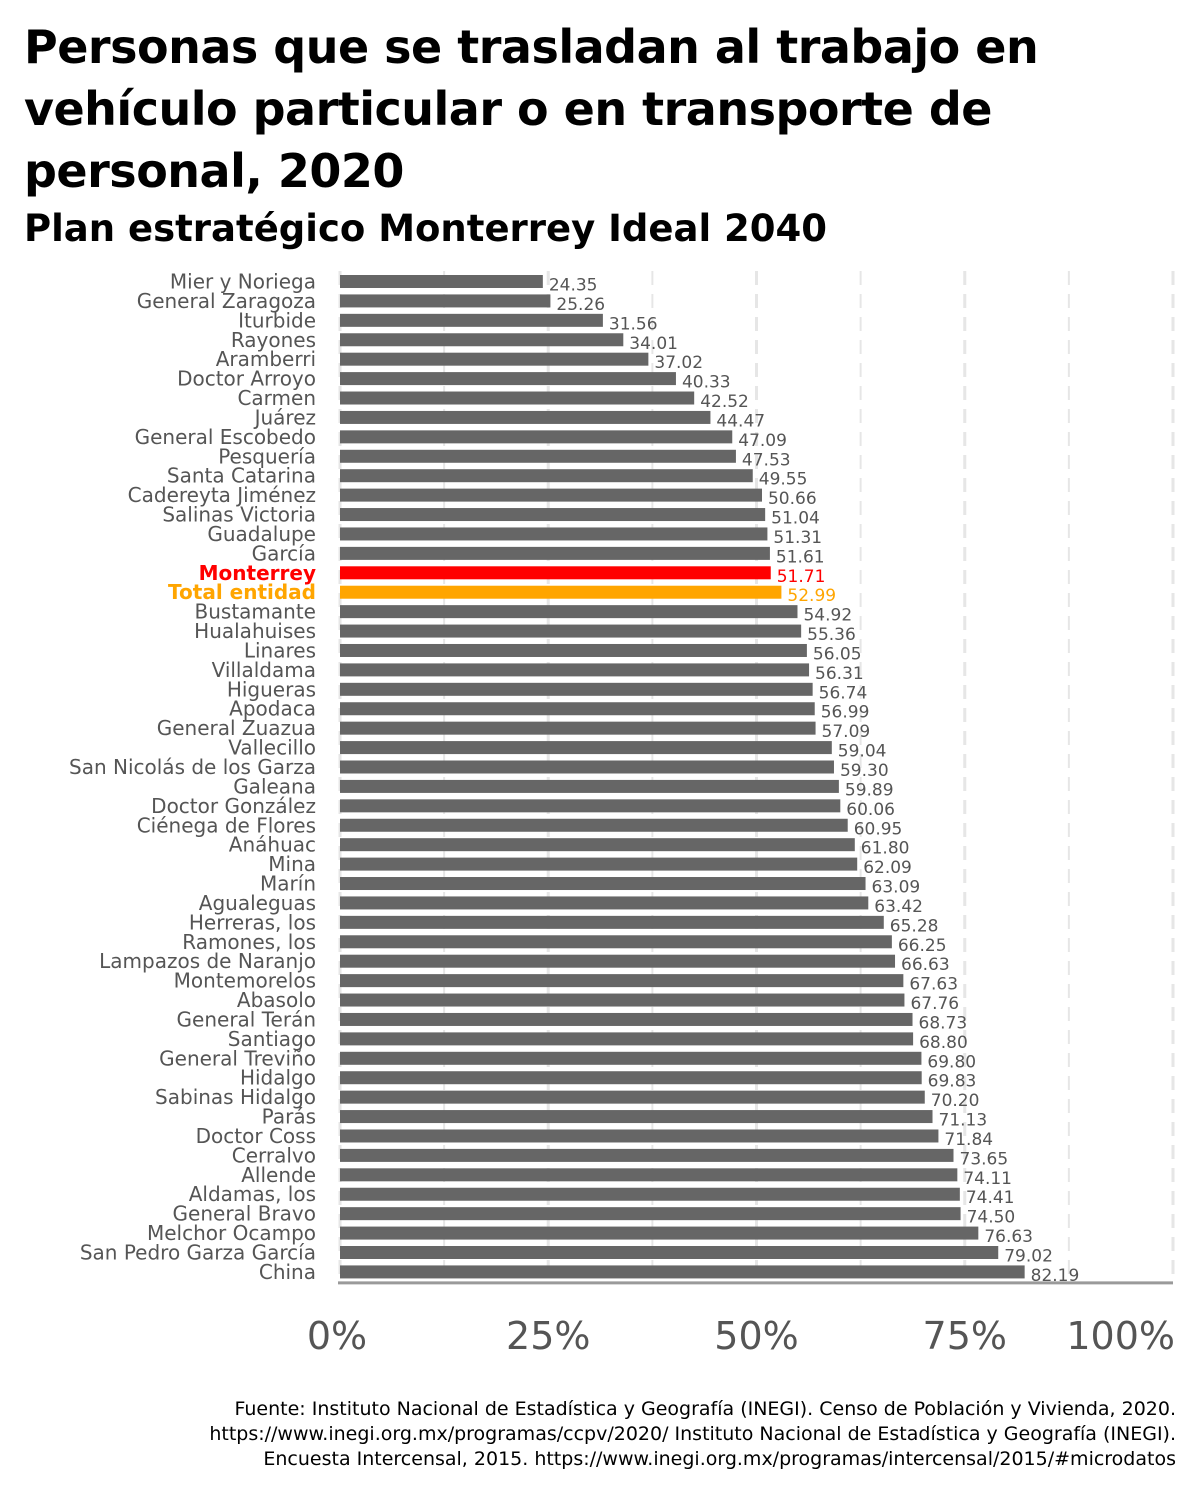  I want to click on value-label: 74.50, so click(991, 1218).